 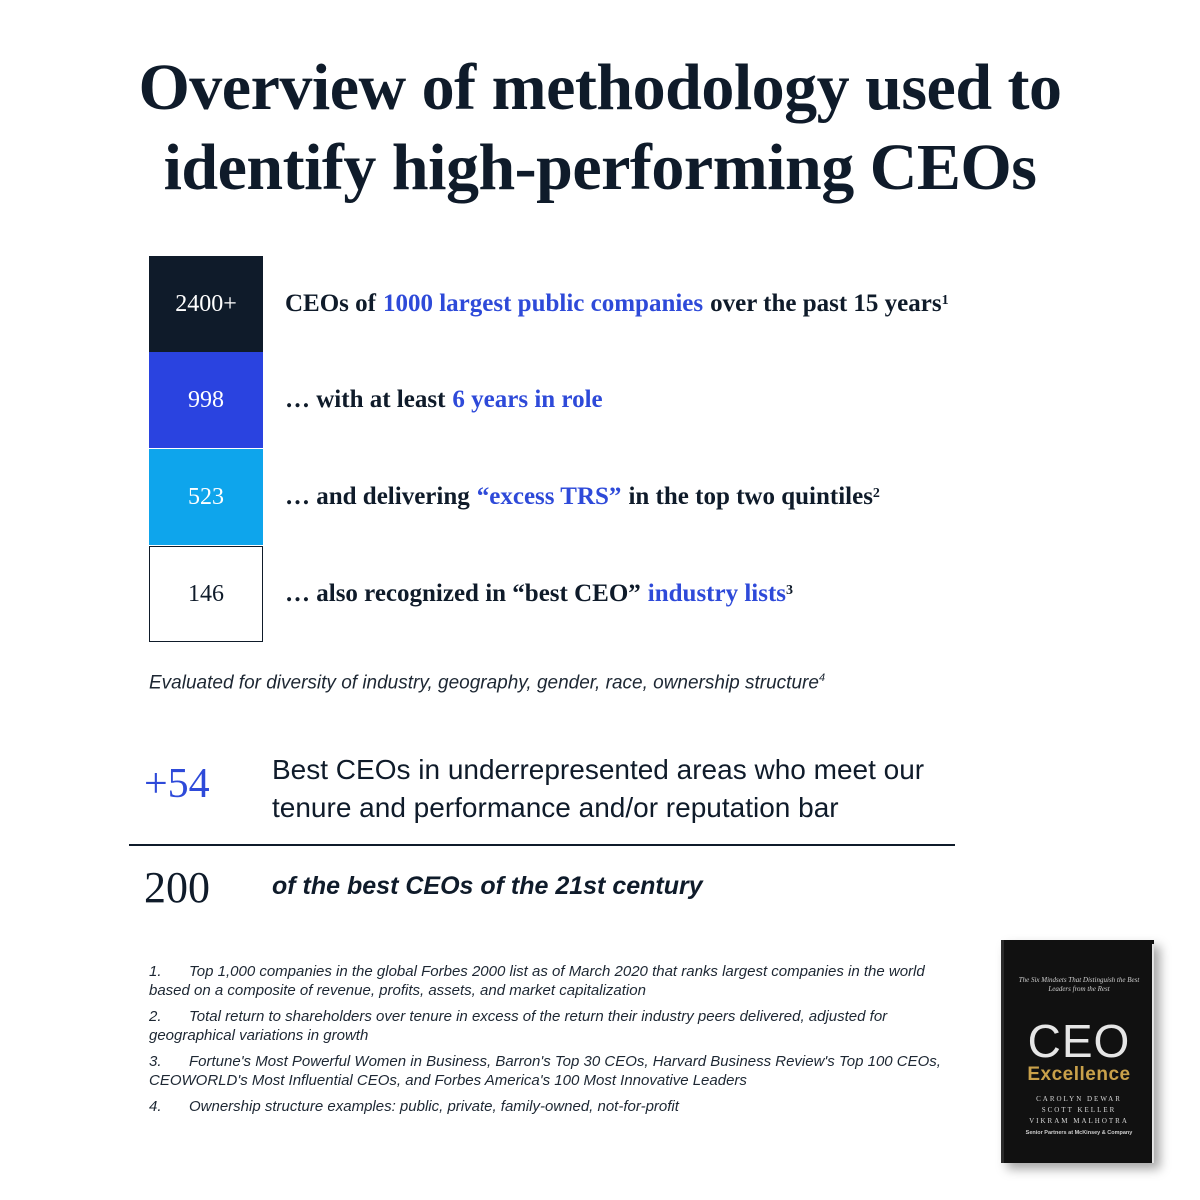 What do you see at coordinates (750, 496) in the screenshot?
I see `funnel-text-after: in the top two quintiles` at bounding box center [750, 496].